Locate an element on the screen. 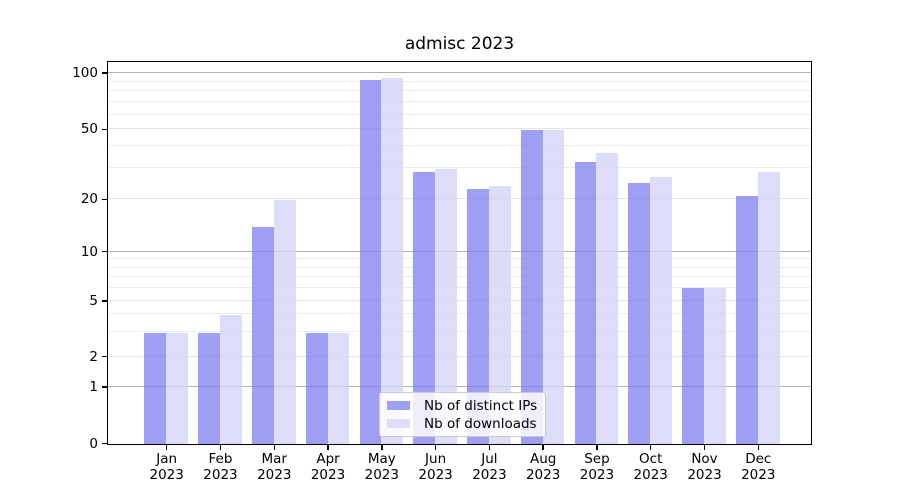 The width and height of the screenshot is (900, 500). bar-nb-of-downloads-aug-2023 is located at coordinates (553, 286).